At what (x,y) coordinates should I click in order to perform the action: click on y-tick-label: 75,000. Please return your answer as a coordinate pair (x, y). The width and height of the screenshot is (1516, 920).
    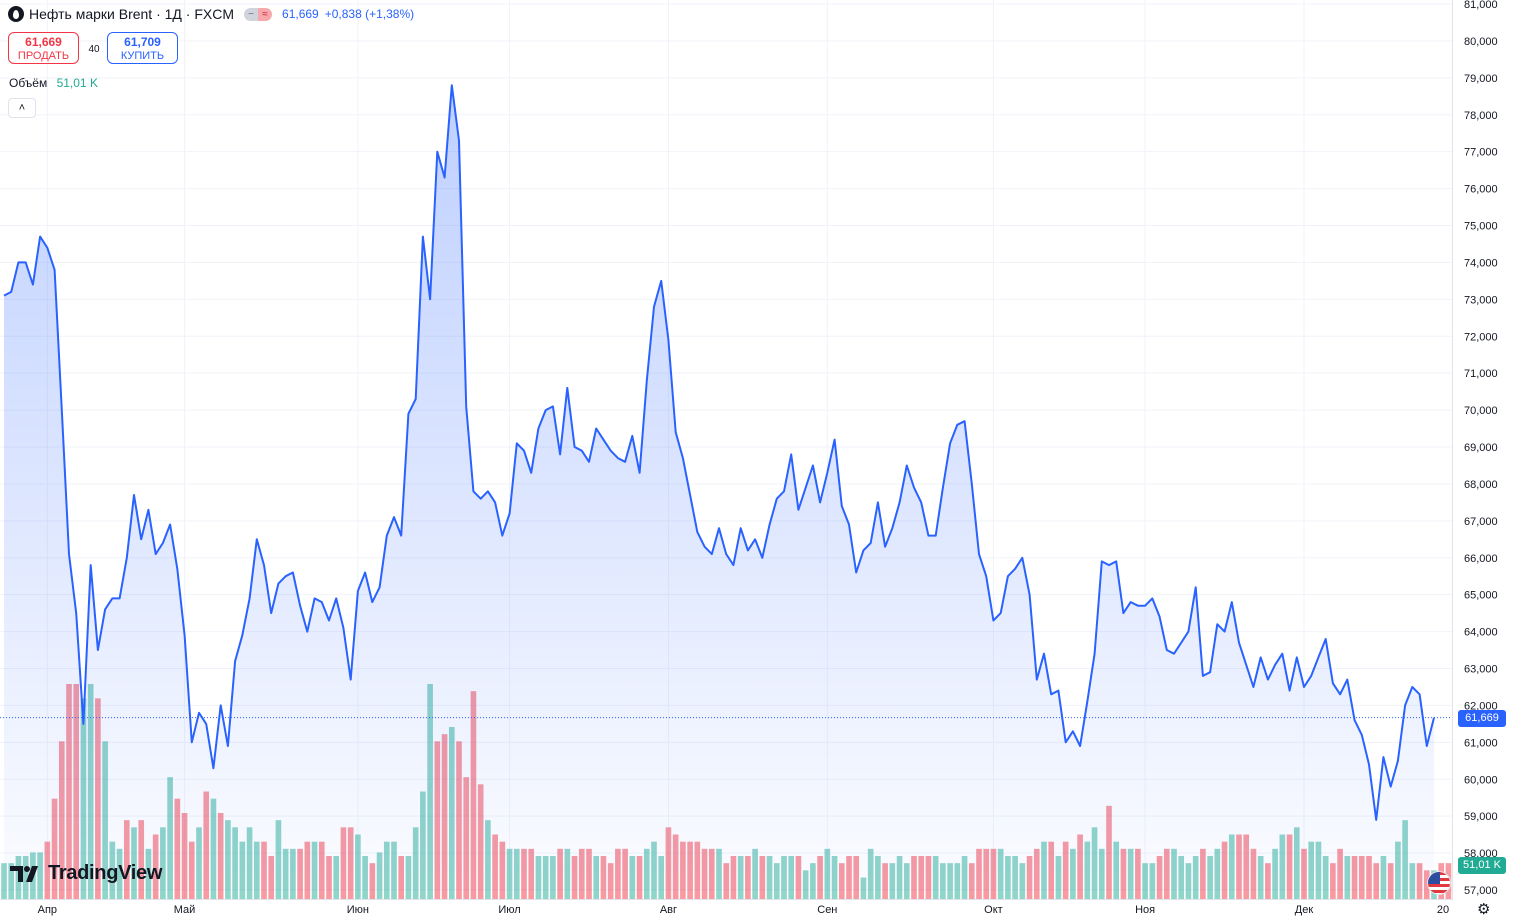
    Looking at the image, I should click on (1481, 227).